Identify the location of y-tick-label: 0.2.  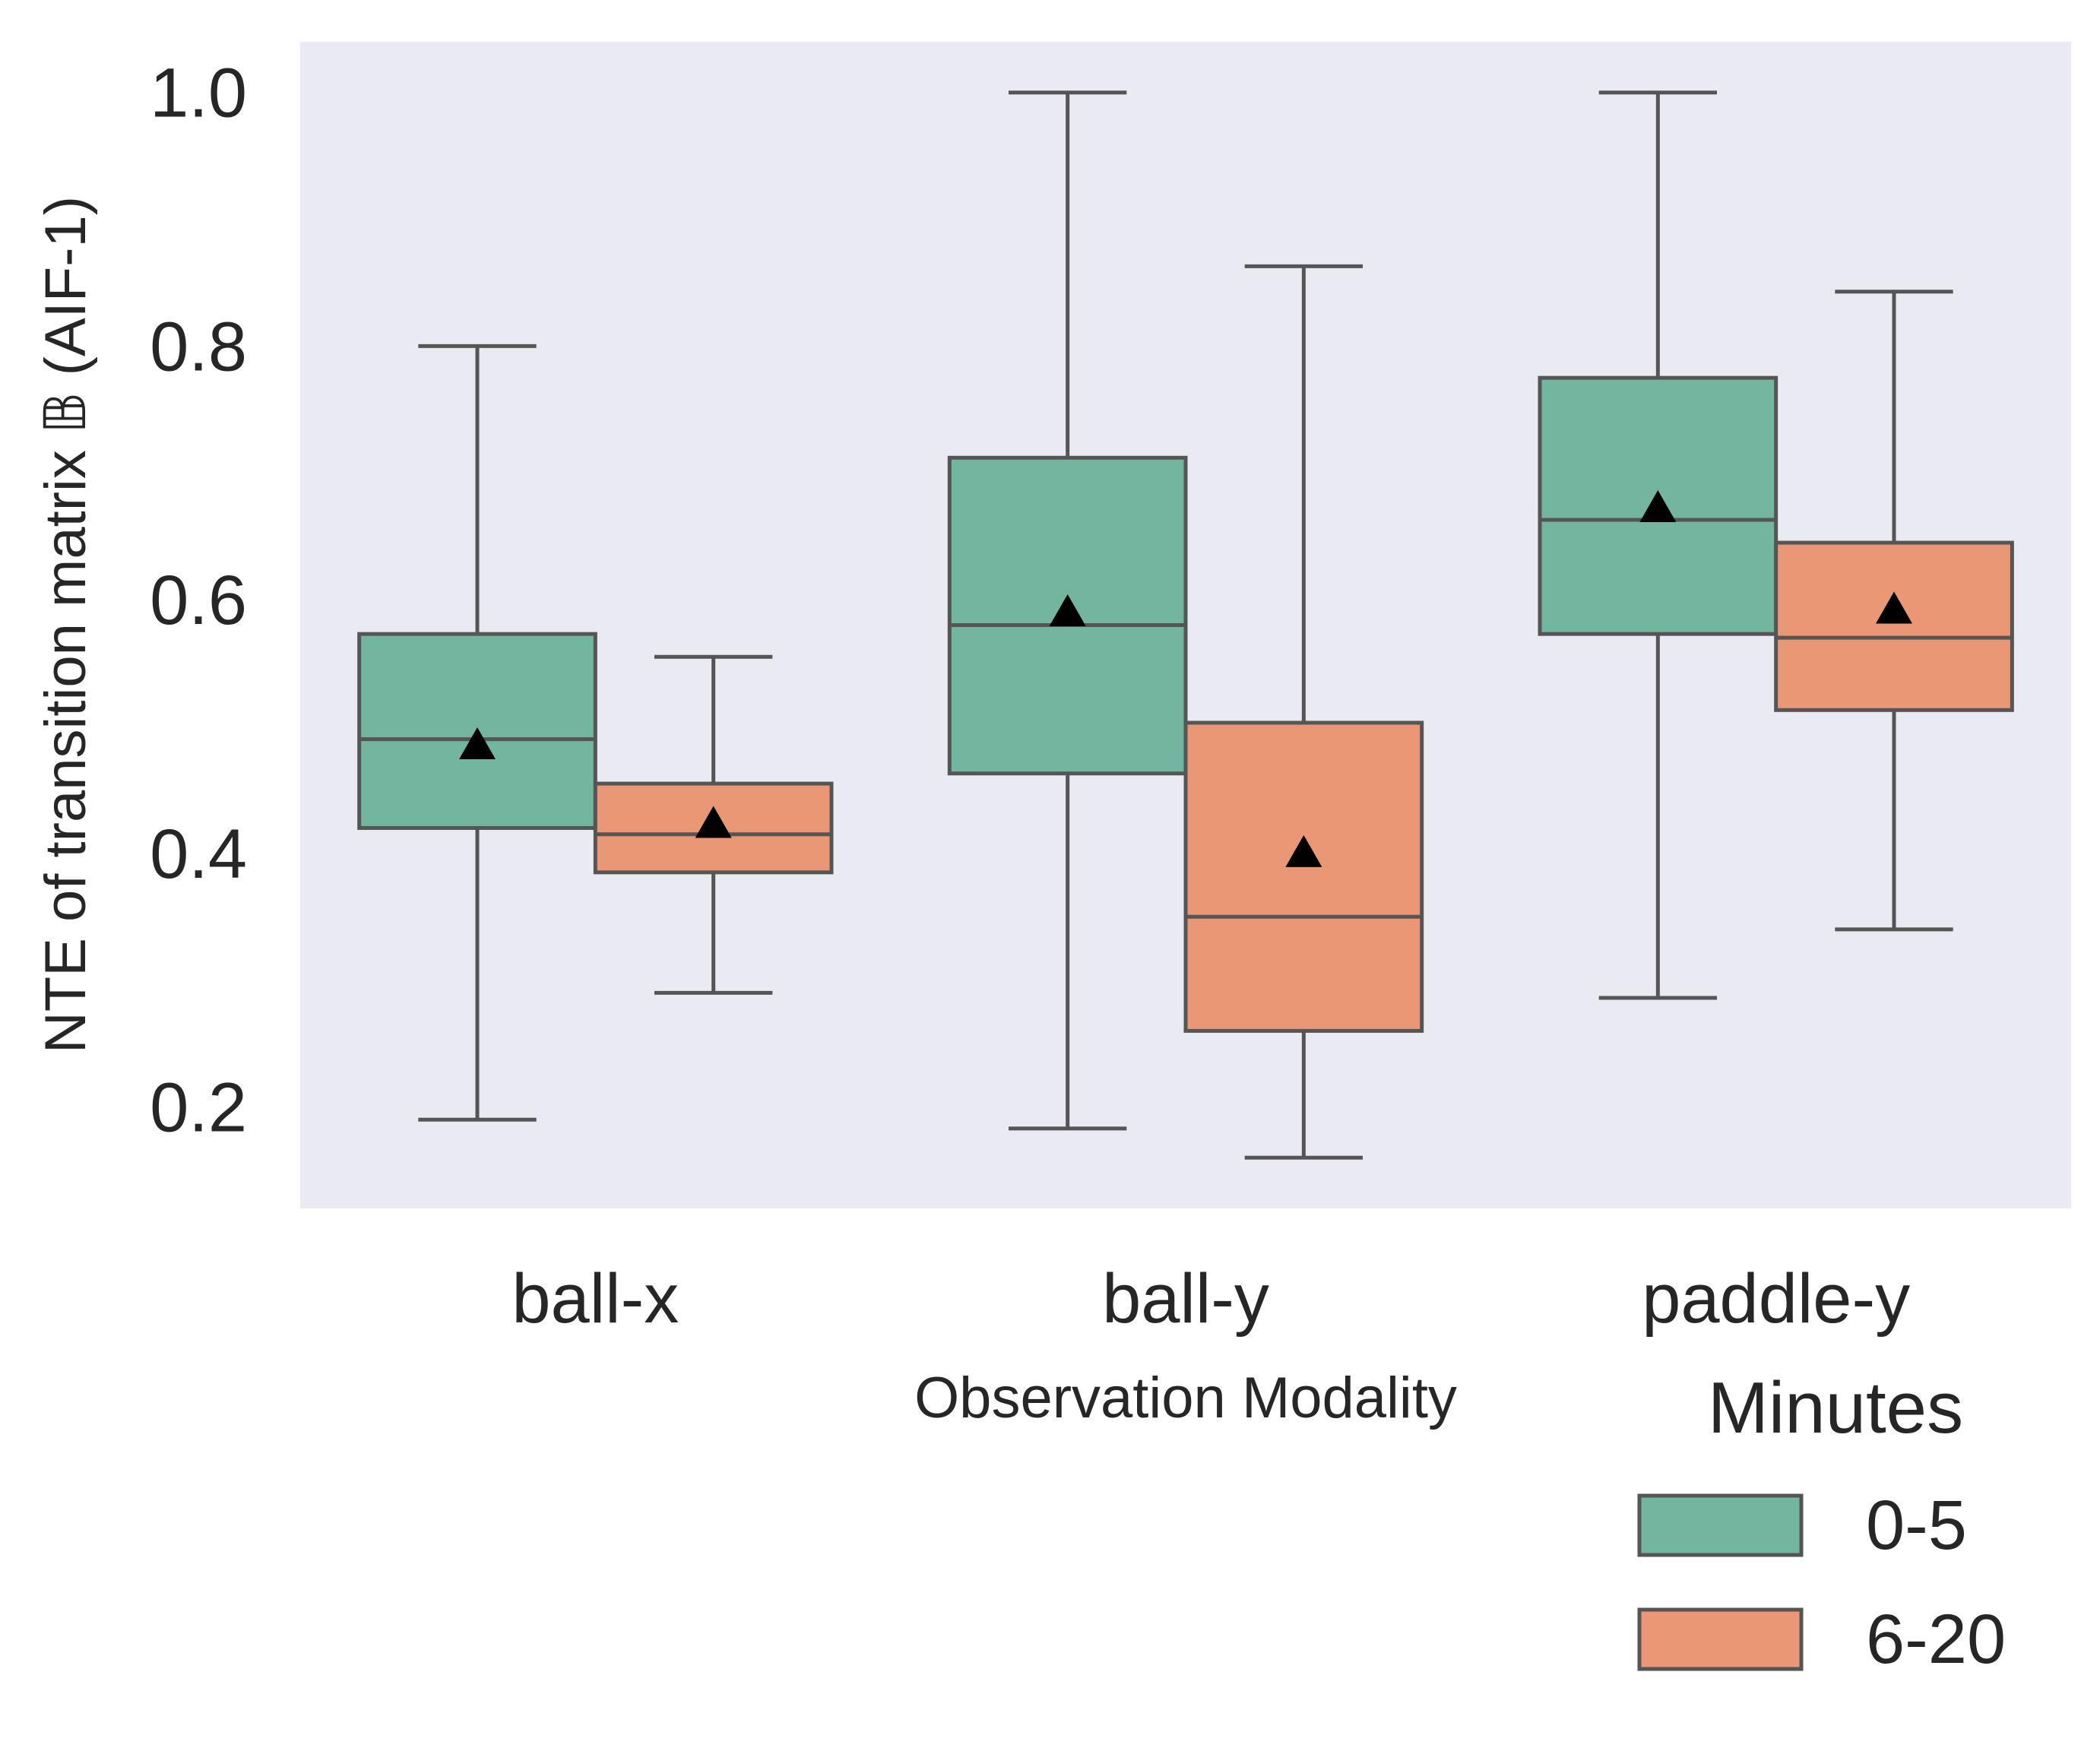
(198, 1108).